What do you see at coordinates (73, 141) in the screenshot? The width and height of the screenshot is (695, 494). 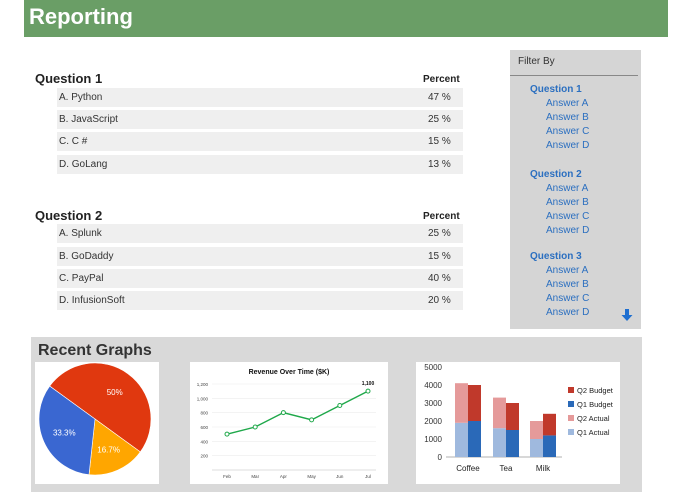 I see `answer-label: C. C #` at bounding box center [73, 141].